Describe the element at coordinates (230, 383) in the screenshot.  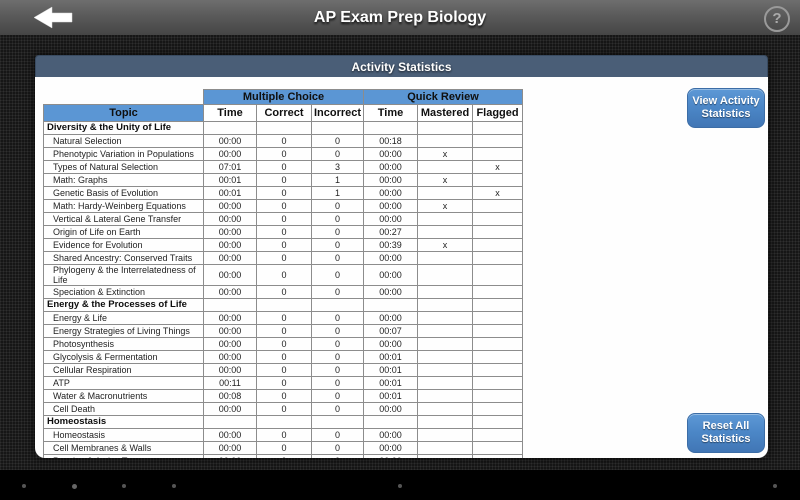
I see `mc-time-cell: 00:11` at that location.